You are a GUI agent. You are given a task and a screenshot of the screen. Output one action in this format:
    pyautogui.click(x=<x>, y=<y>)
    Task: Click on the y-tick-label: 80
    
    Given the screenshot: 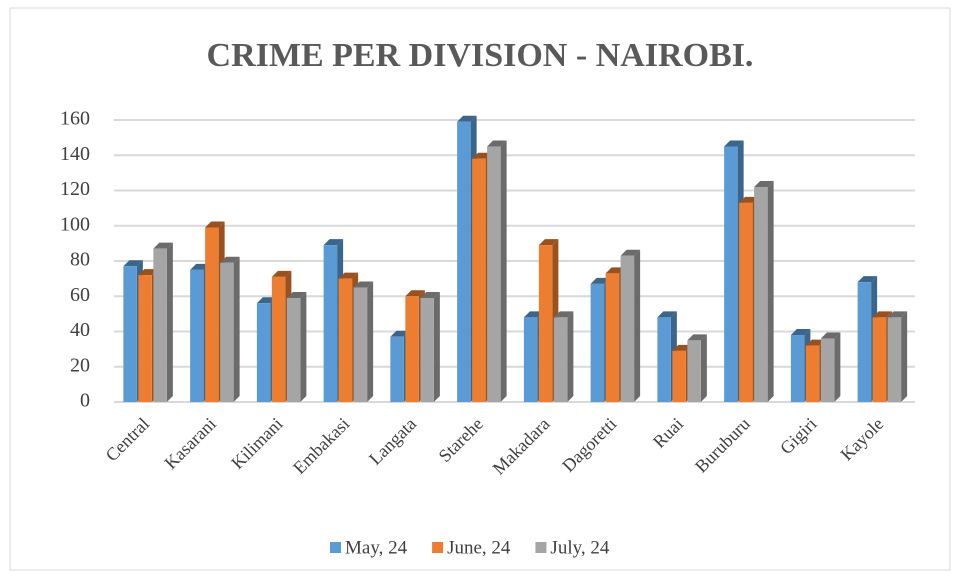 What is the action you would take?
    pyautogui.click(x=80, y=260)
    